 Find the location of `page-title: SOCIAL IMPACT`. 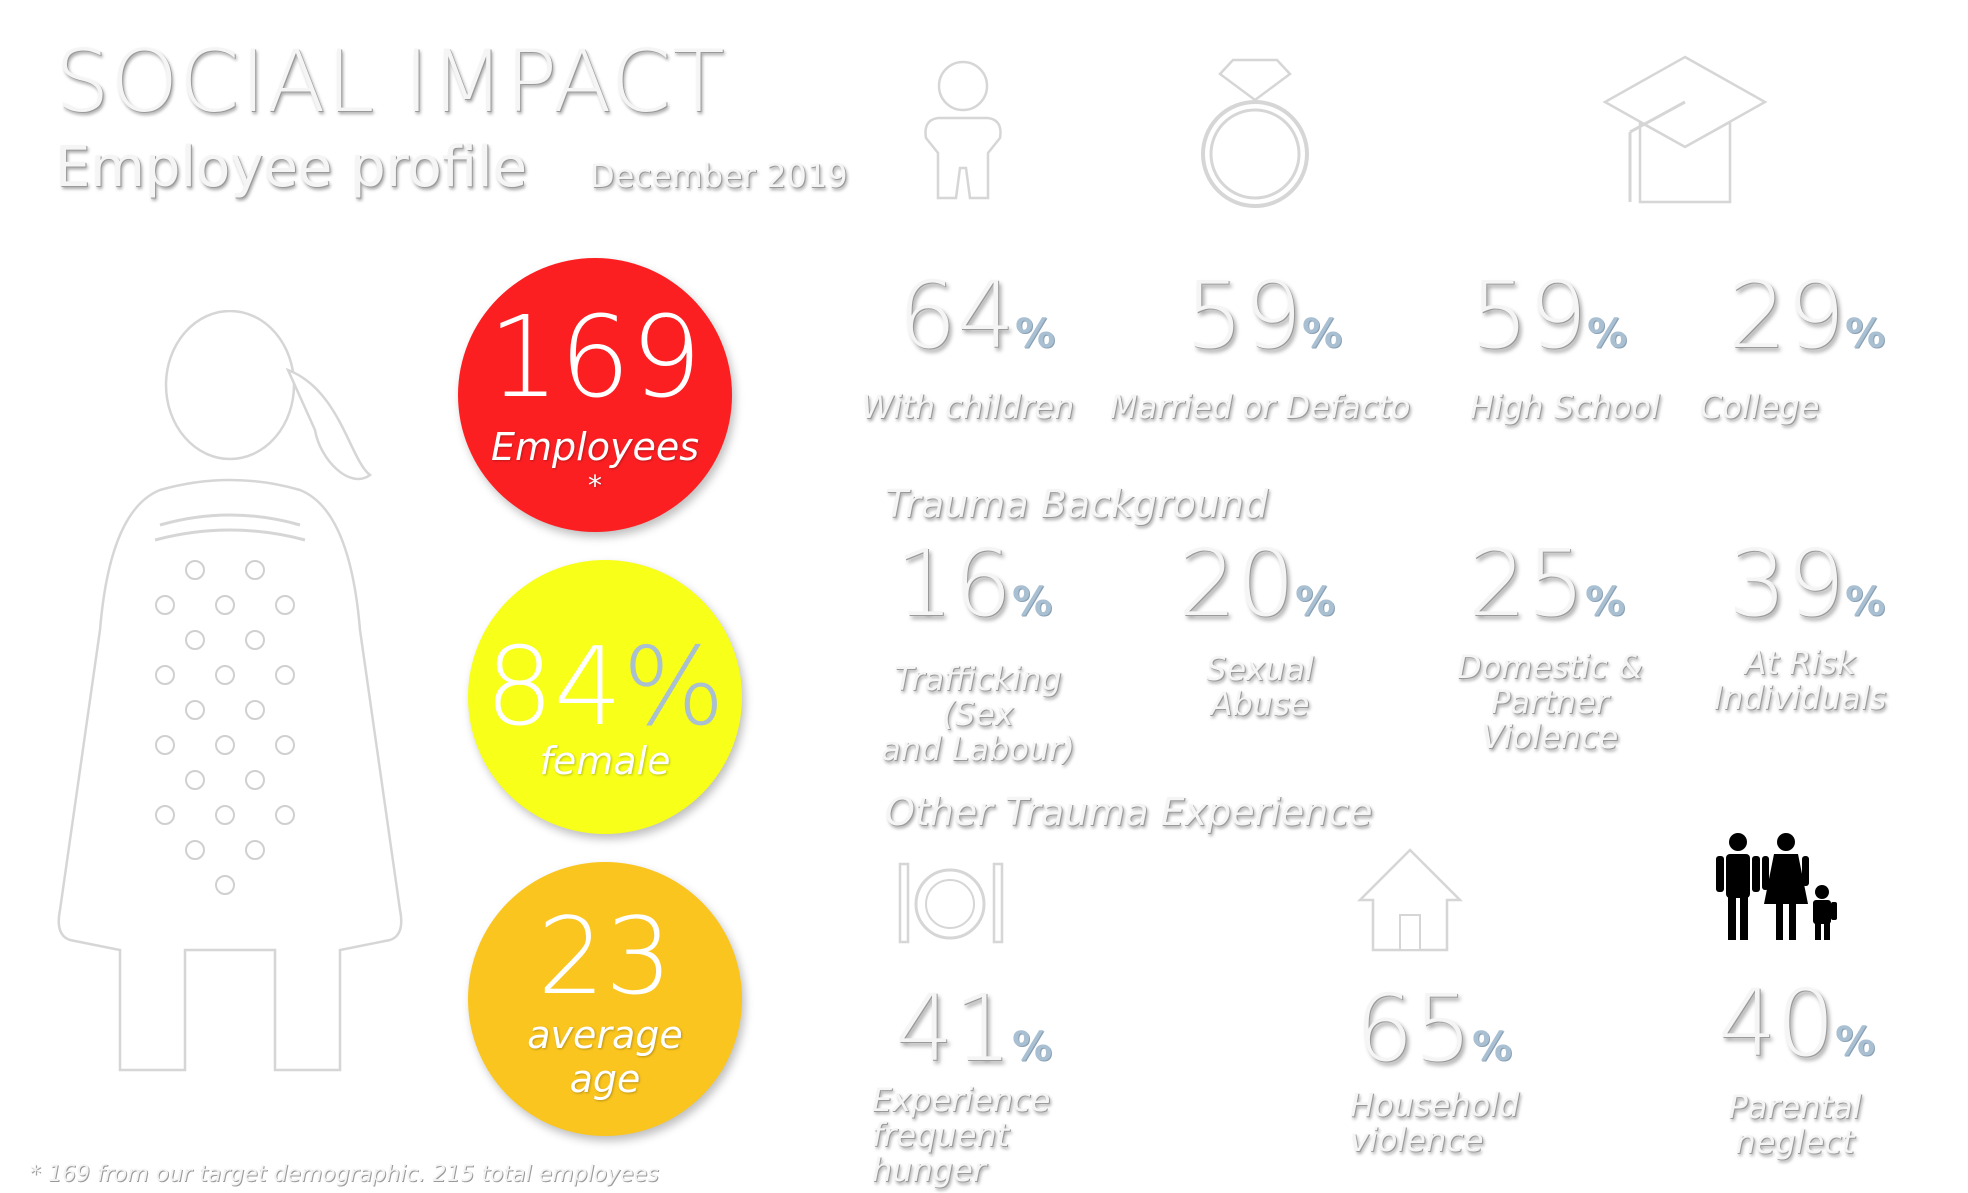

page-title: SOCIAL IMPACT is located at coordinates (390, 82).